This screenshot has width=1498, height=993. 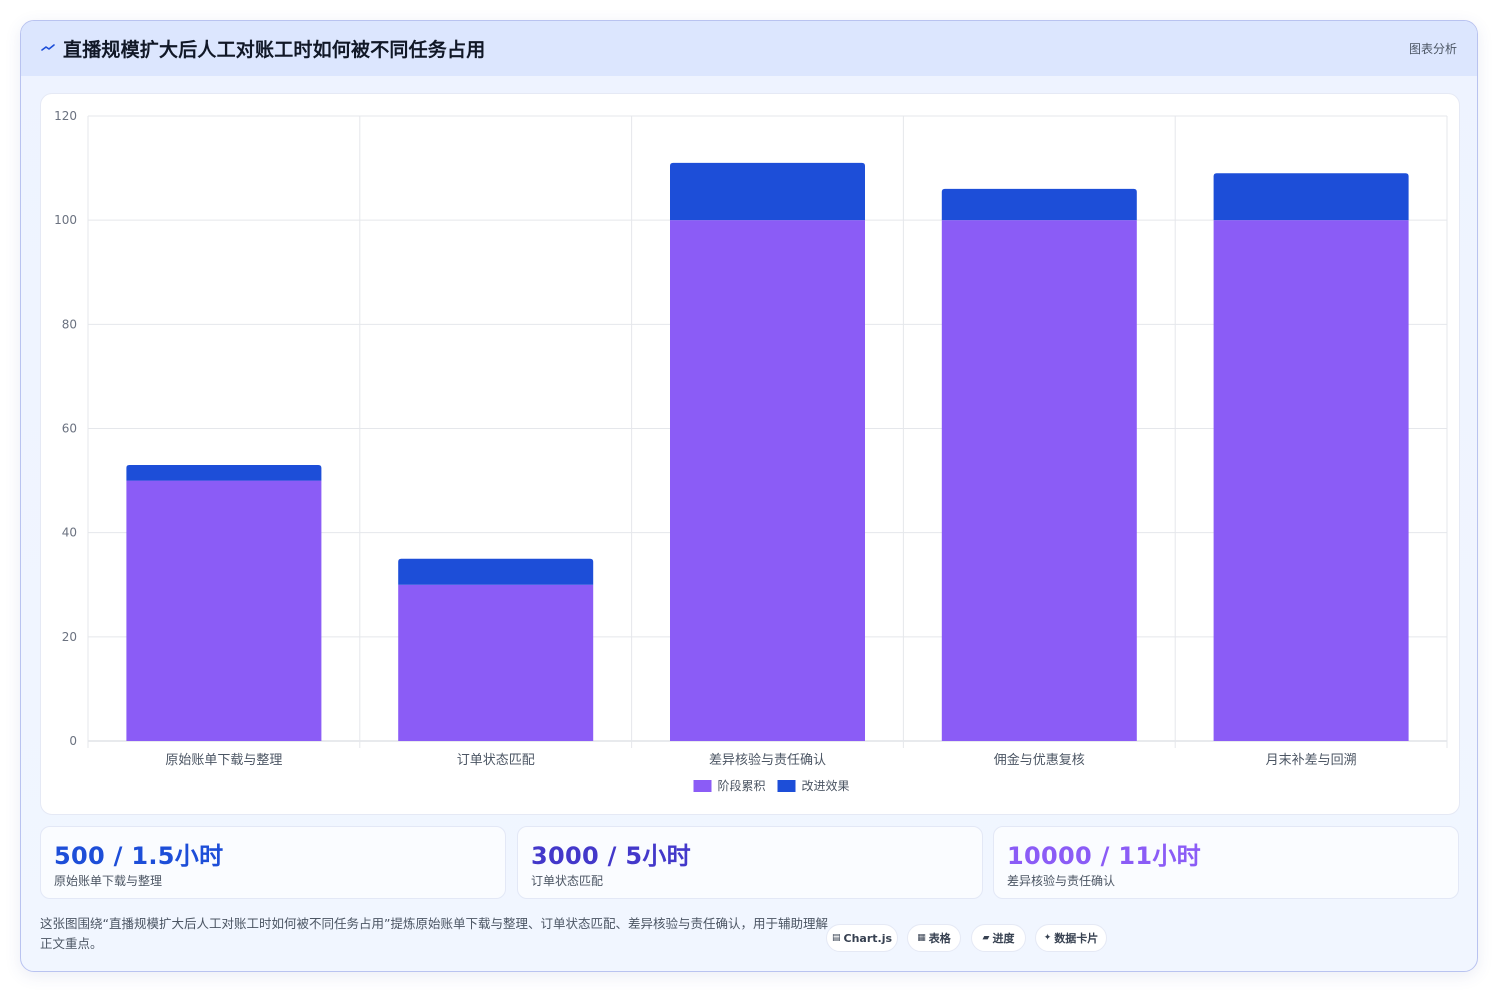 I want to click on x-tick-label: 佣金与优惠复核, so click(x=1039, y=760).